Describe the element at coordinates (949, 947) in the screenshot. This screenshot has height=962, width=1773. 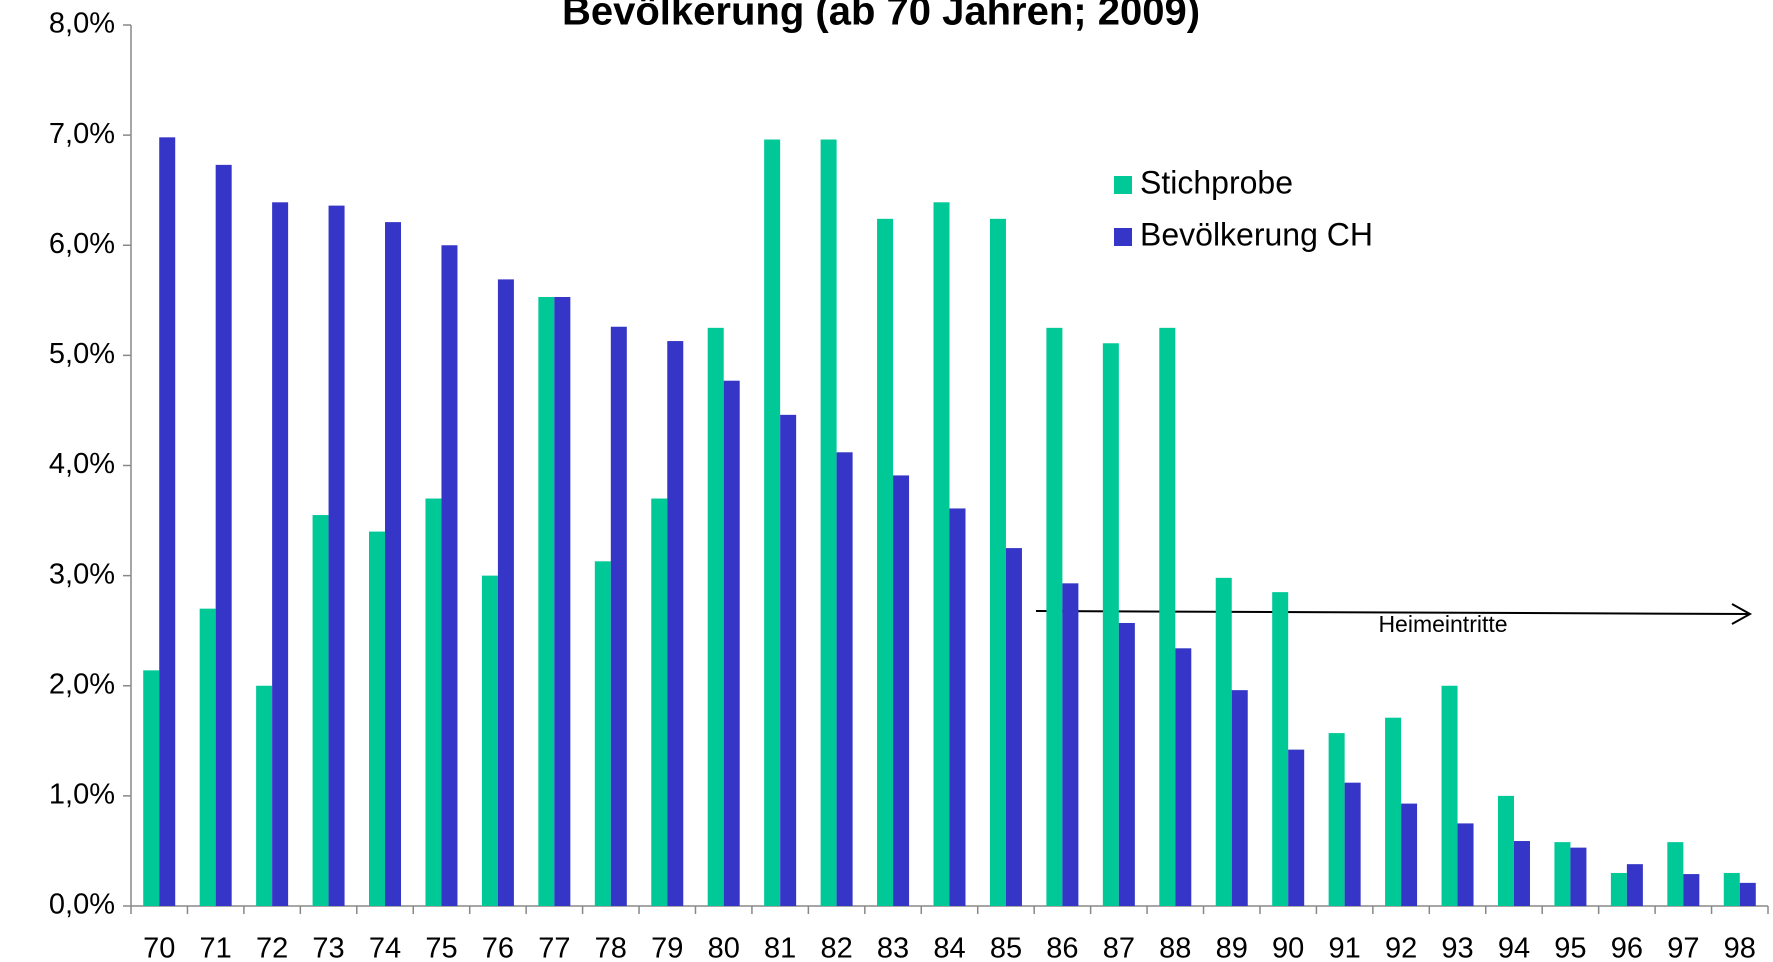
I see `x-tick-label: 84` at that location.